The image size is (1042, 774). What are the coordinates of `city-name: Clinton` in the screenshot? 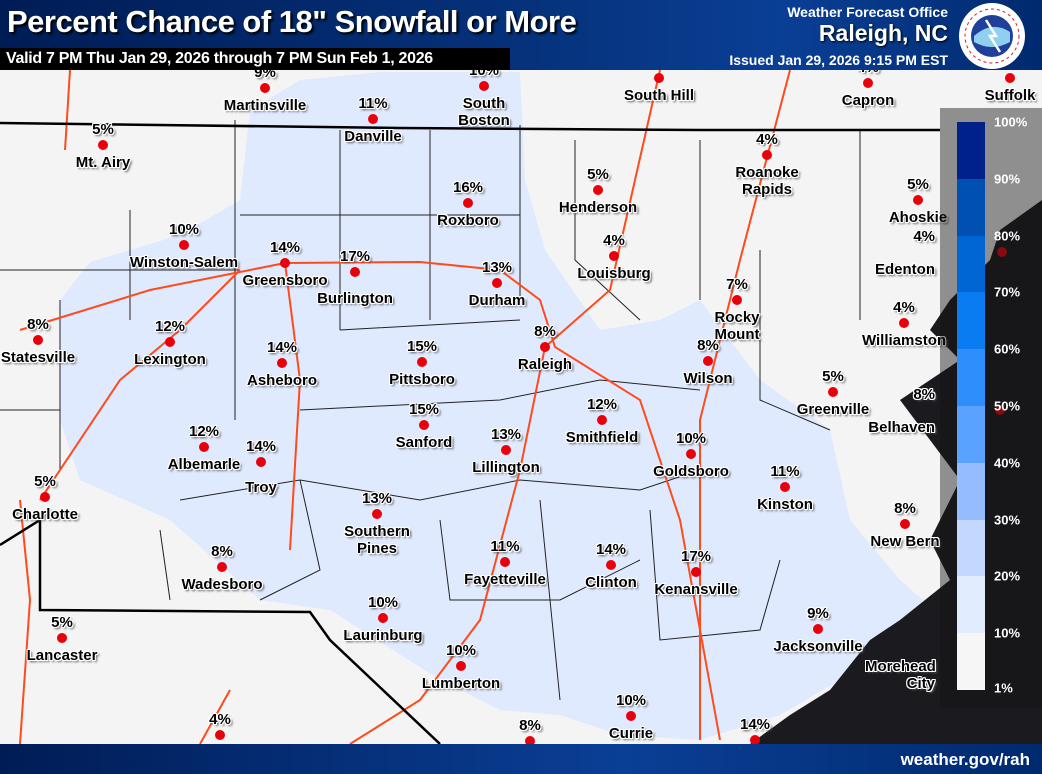 It's located at (611, 582).